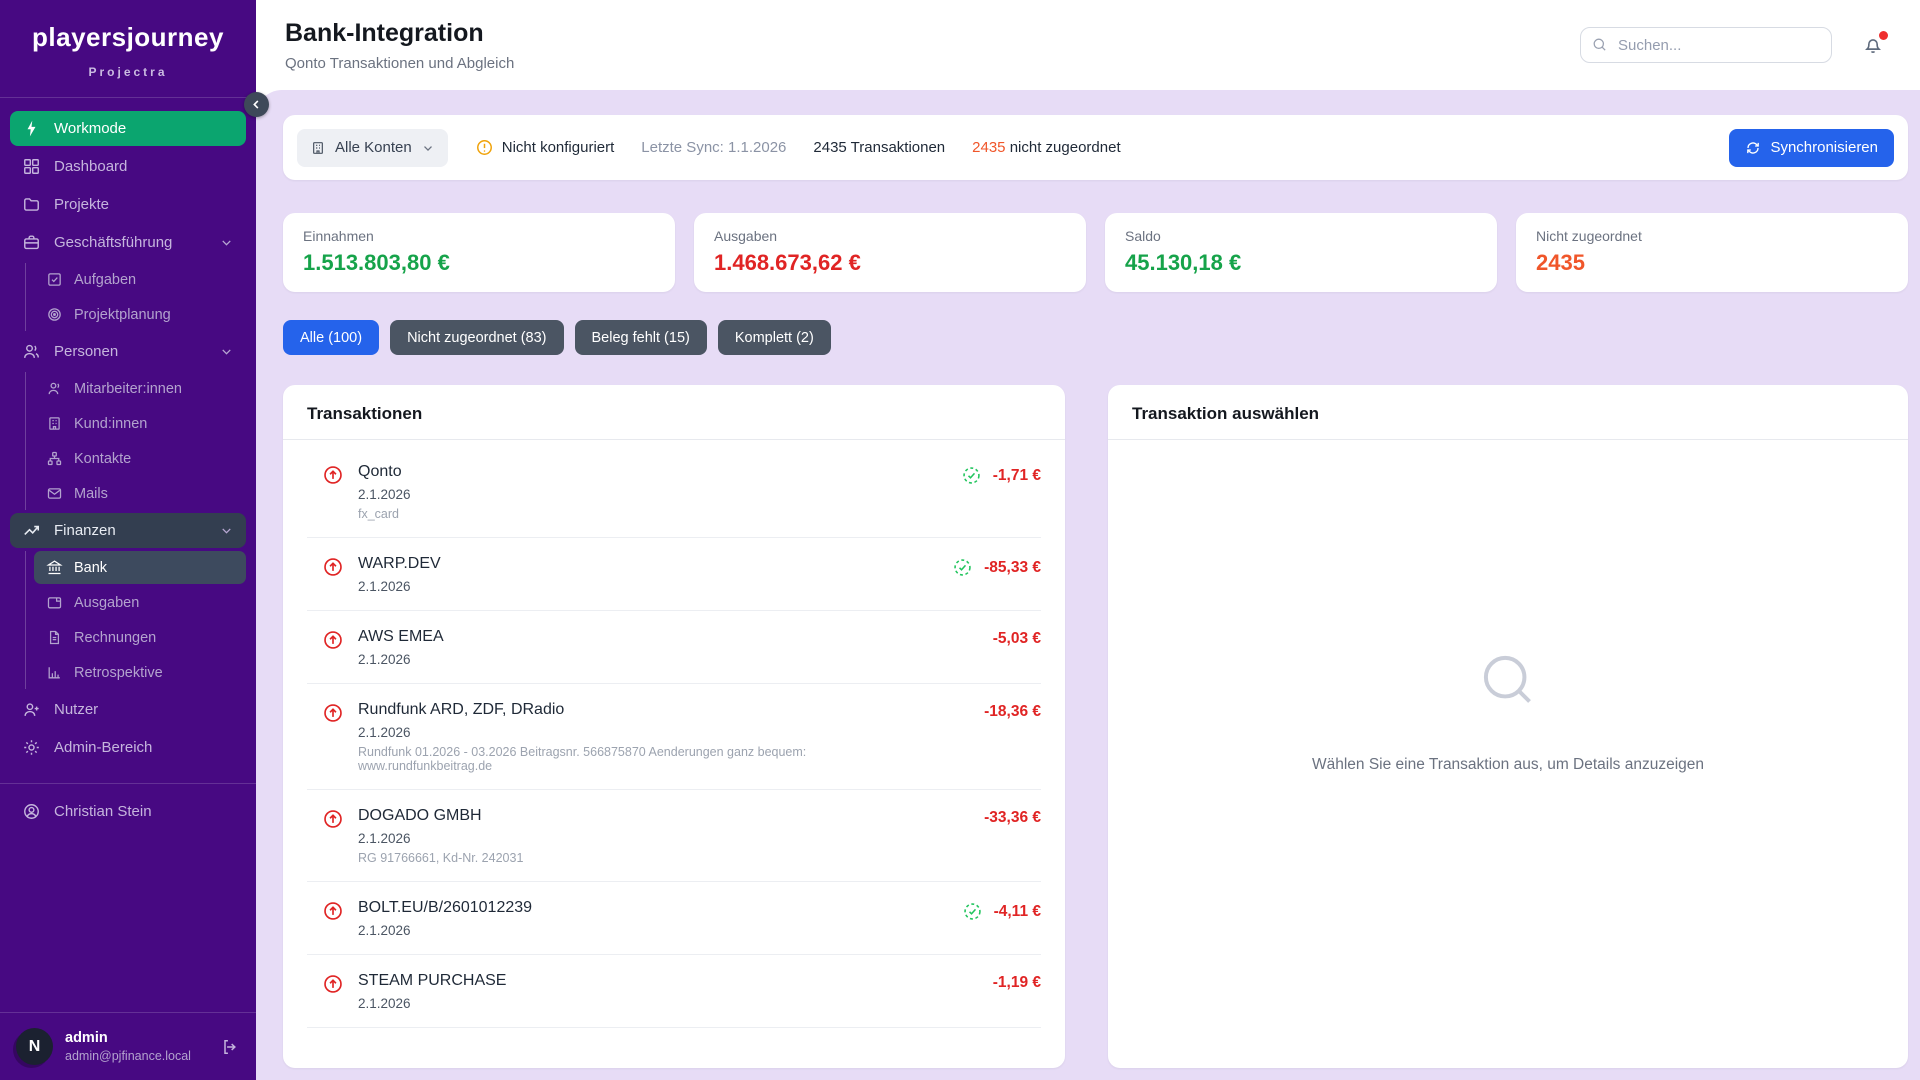 This screenshot has height=1080, width=1920. I want to click on sidebar-item-ausgaben: Ausgaben, so click(140, 602).